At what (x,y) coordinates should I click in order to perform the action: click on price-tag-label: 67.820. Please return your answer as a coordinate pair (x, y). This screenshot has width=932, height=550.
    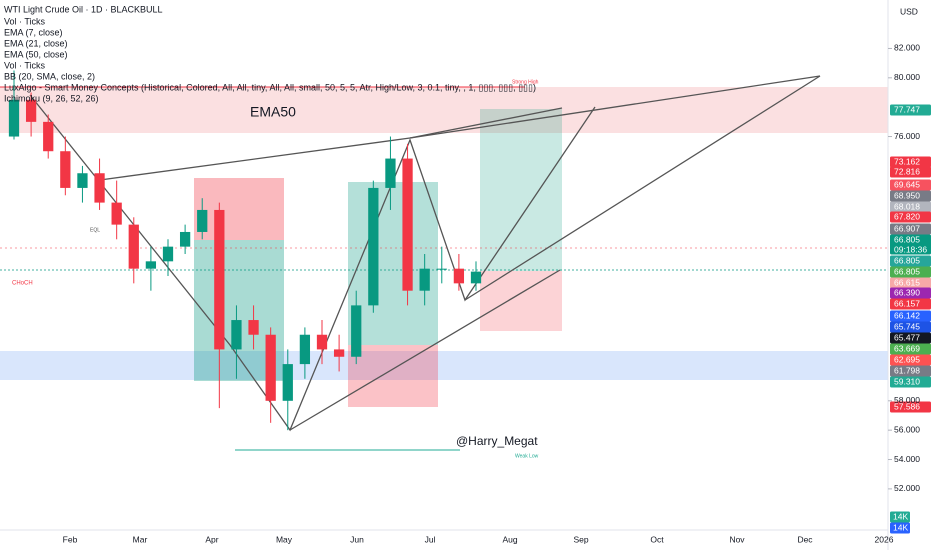
    Looking at the image, I should click on (907, 216).